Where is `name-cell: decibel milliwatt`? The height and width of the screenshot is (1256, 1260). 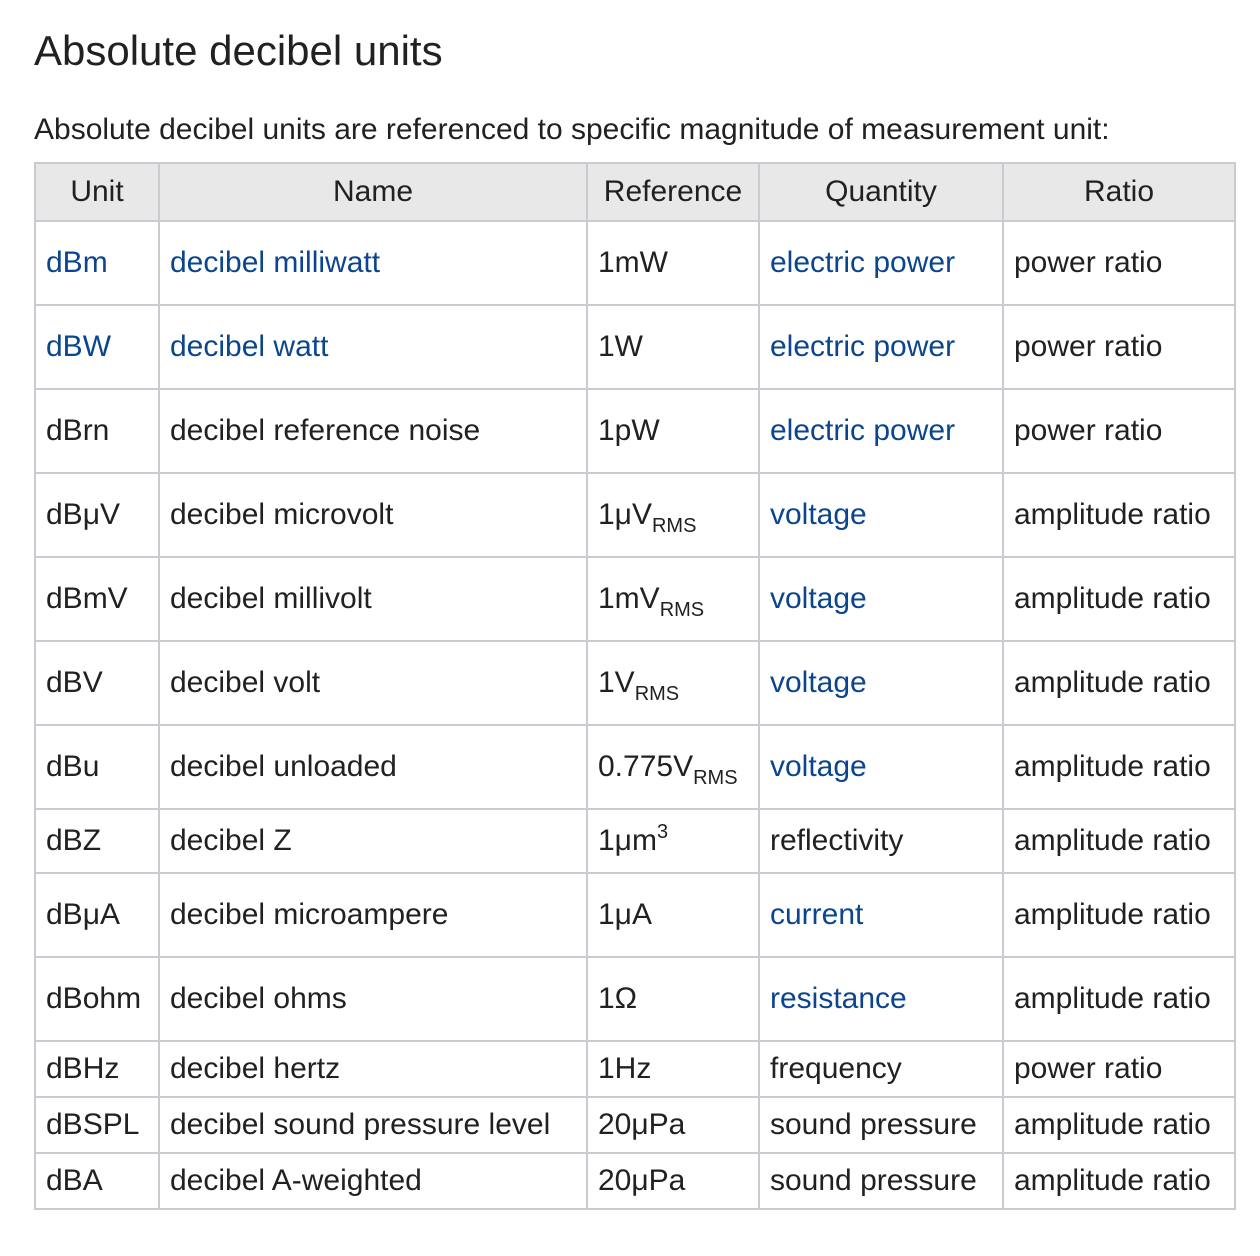
name-cell: decibel milliwatt is located at coordinates (373, 263).